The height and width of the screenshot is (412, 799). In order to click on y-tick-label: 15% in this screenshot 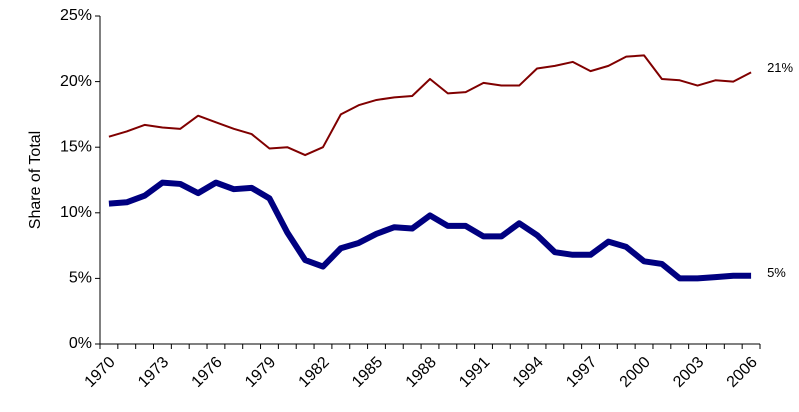, I will do `click(76, 146)`.